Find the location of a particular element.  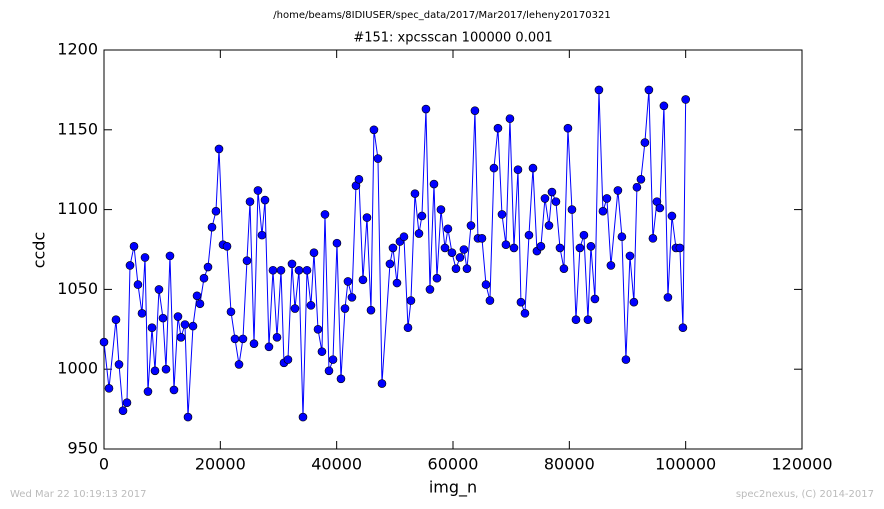

y-tick-label: 1000 is located at coordinates (77, 368).